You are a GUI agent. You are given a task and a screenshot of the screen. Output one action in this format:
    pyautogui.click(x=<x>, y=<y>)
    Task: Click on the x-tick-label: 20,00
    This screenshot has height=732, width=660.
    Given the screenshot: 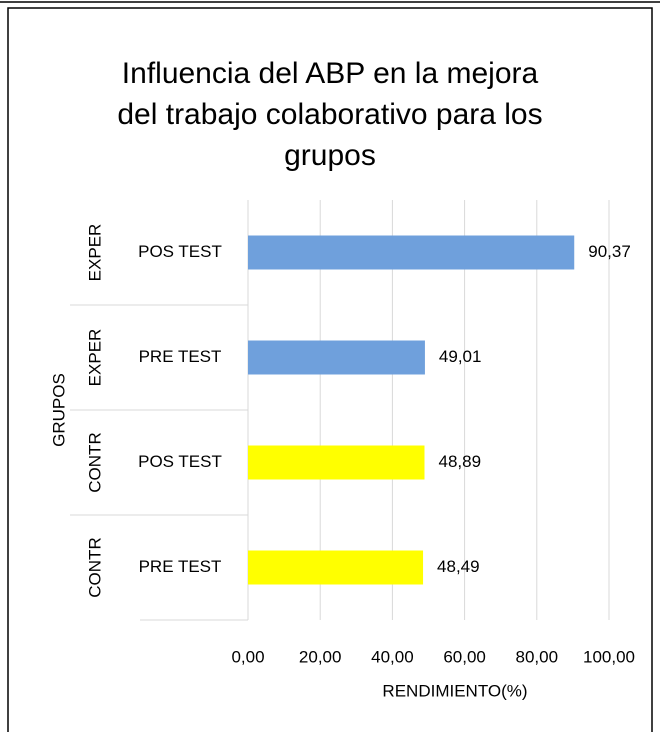 What is the action you would take?
    pyautogui.click(x=320, y=656)
    